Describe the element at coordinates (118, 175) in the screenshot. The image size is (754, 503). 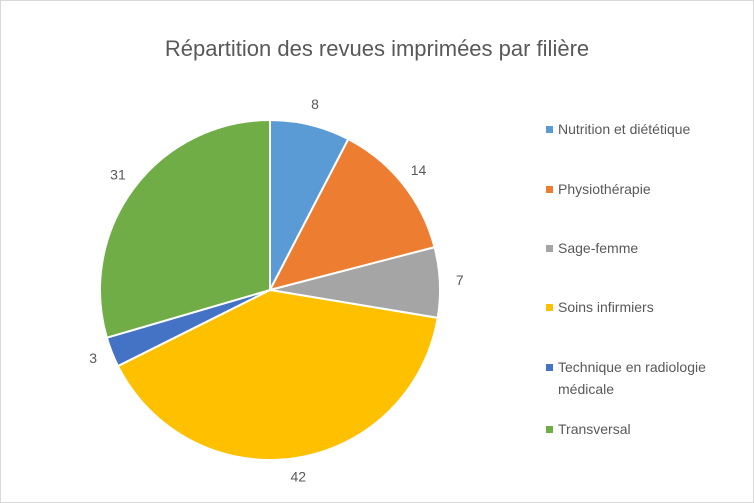
I see `data-label: 31` at that location.